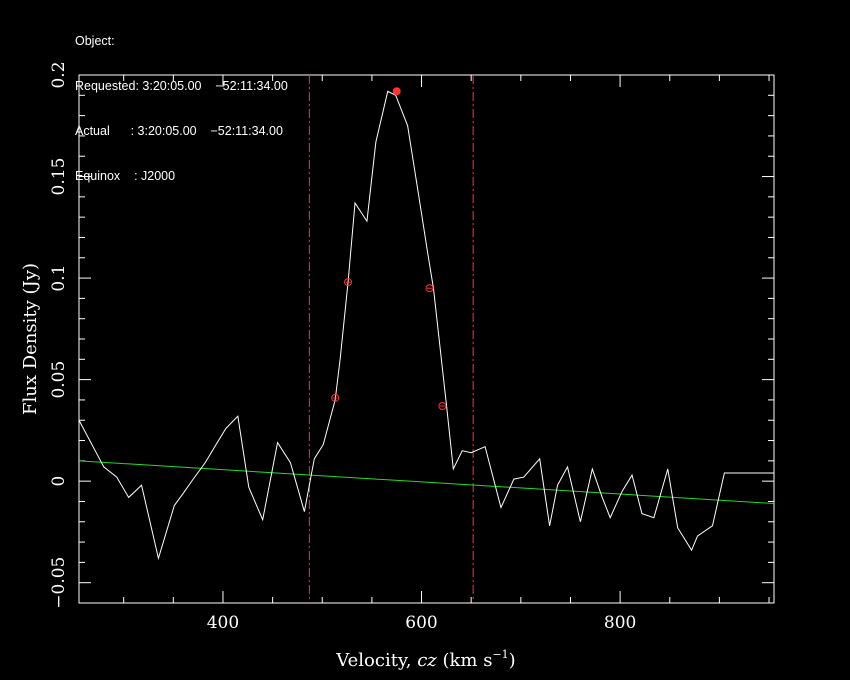 The width and height of the screenshot is (850, 680). Describe the element at coordinates (59, 74) in the screenshot. I see `y-tick-label: 0.2` at that location.